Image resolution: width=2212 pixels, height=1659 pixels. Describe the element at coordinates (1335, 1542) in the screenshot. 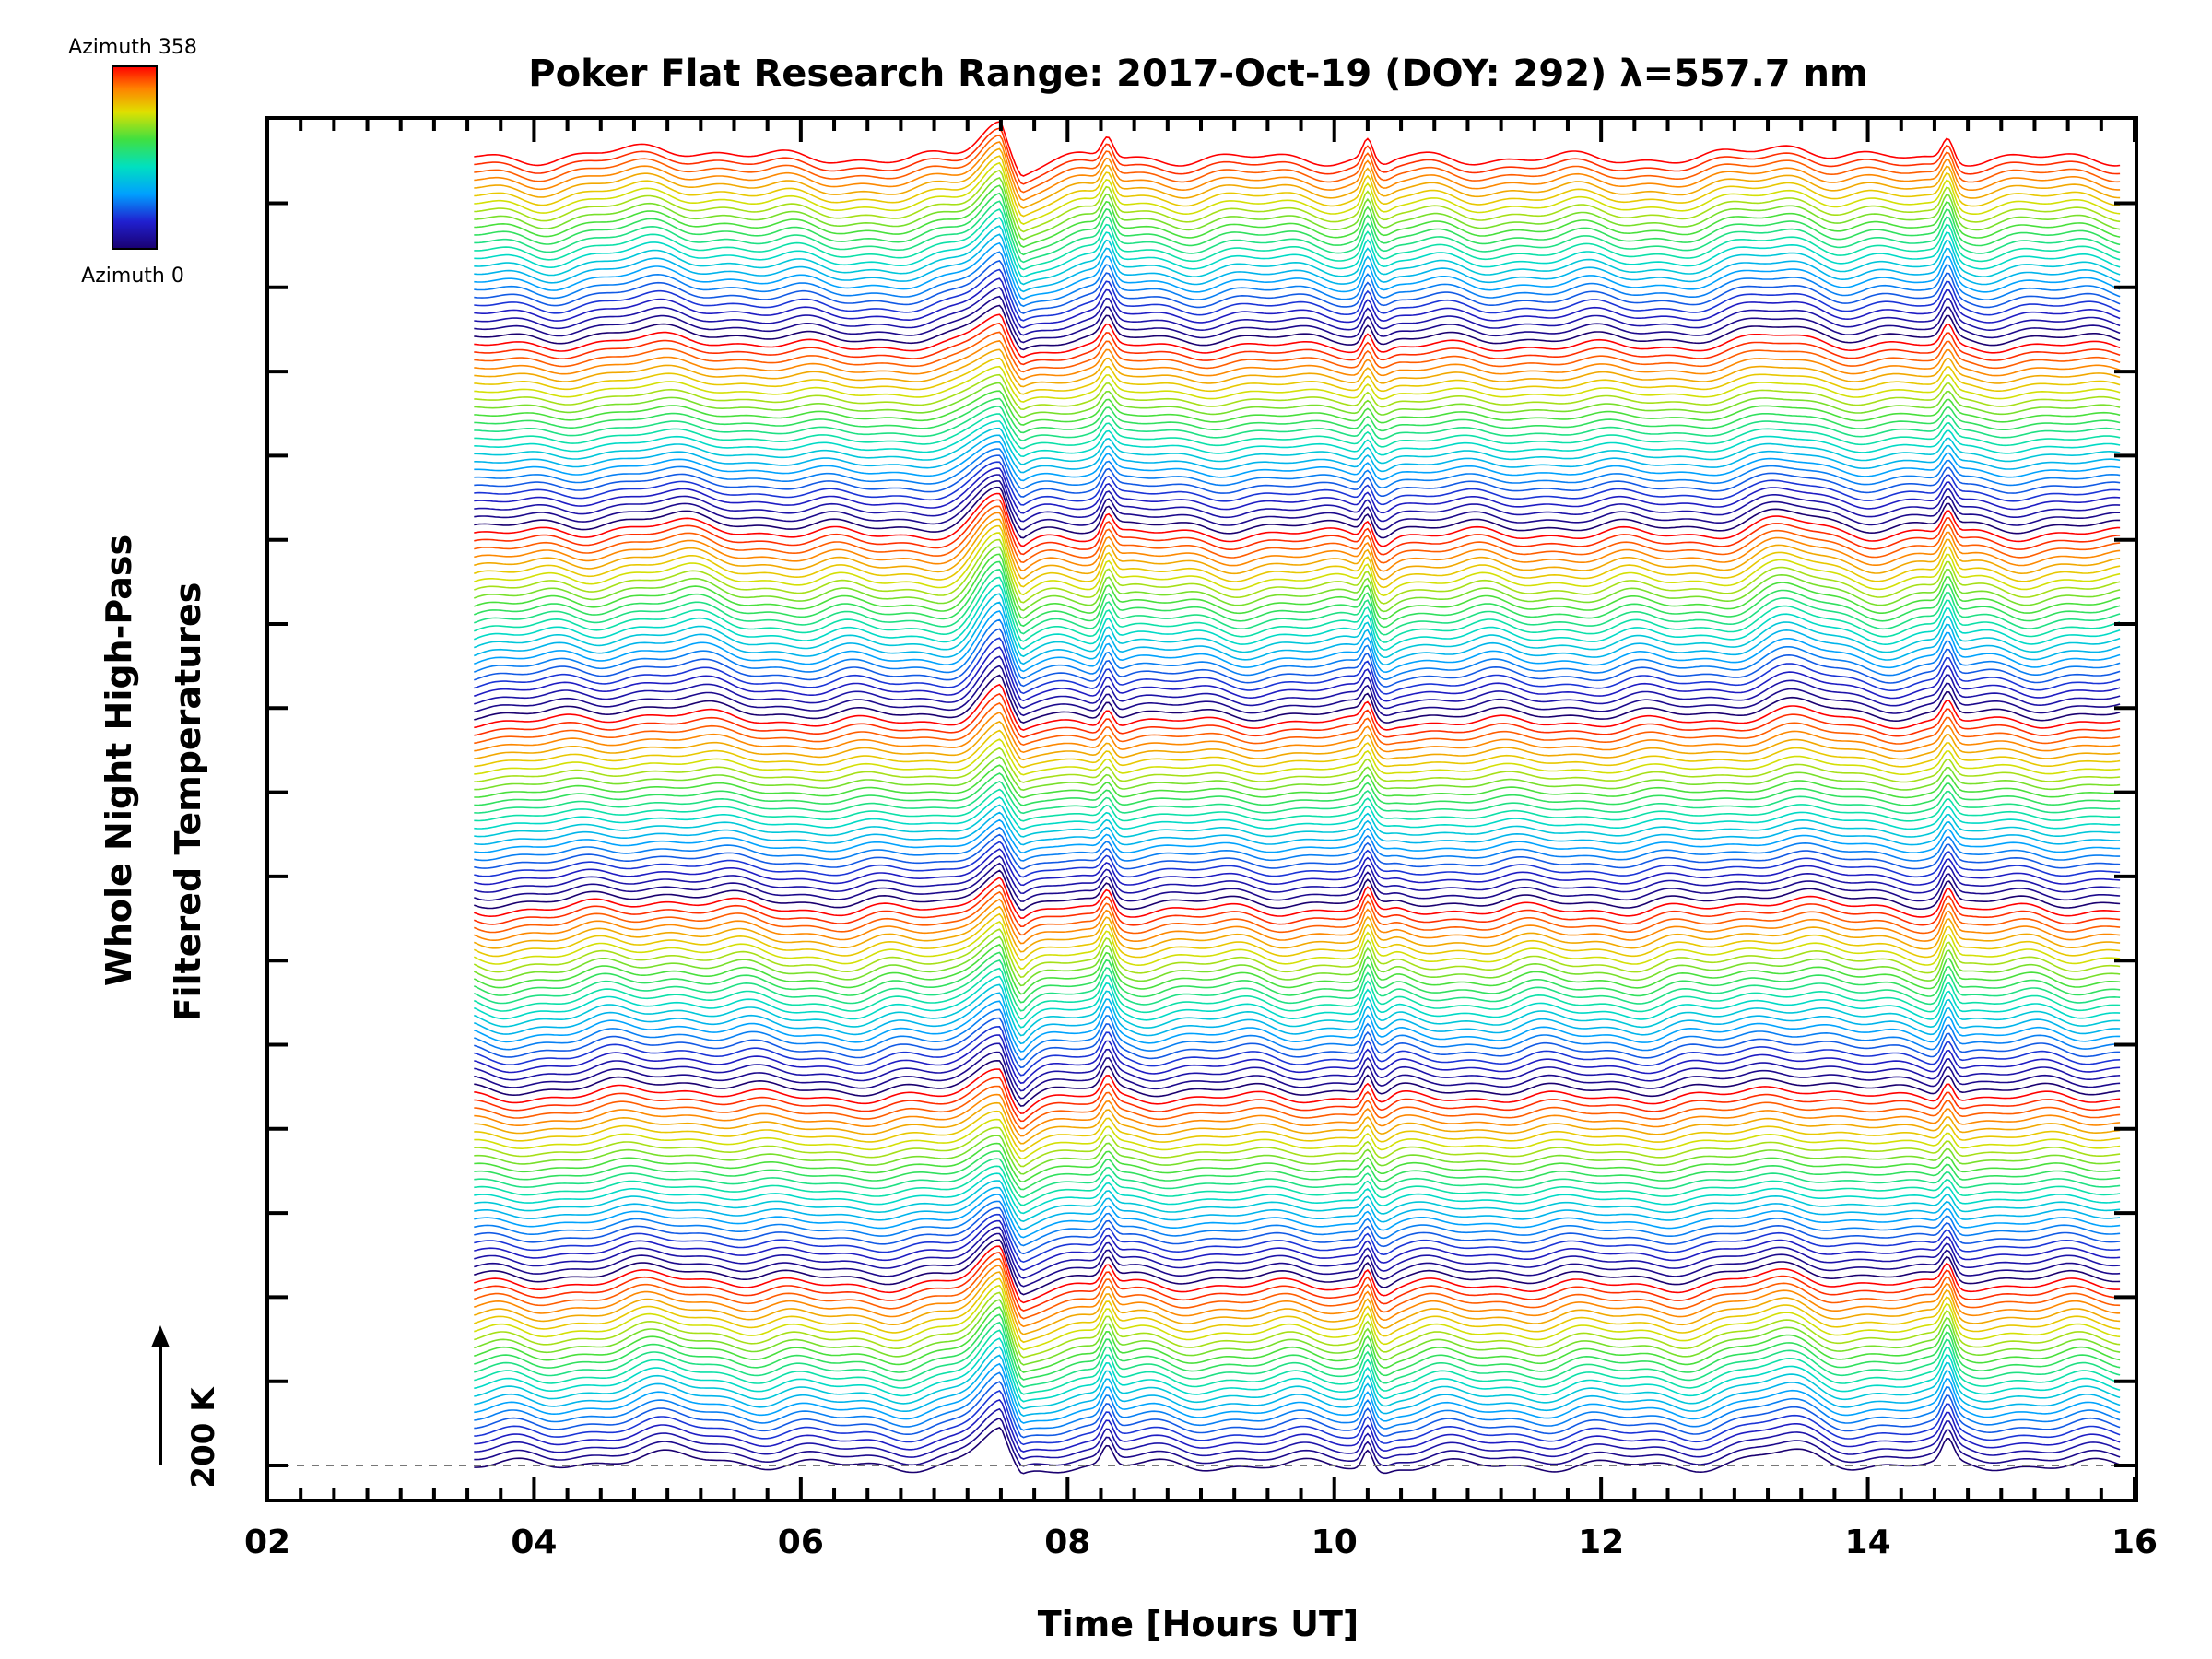

I see `x-tick-label: 10` at that location.